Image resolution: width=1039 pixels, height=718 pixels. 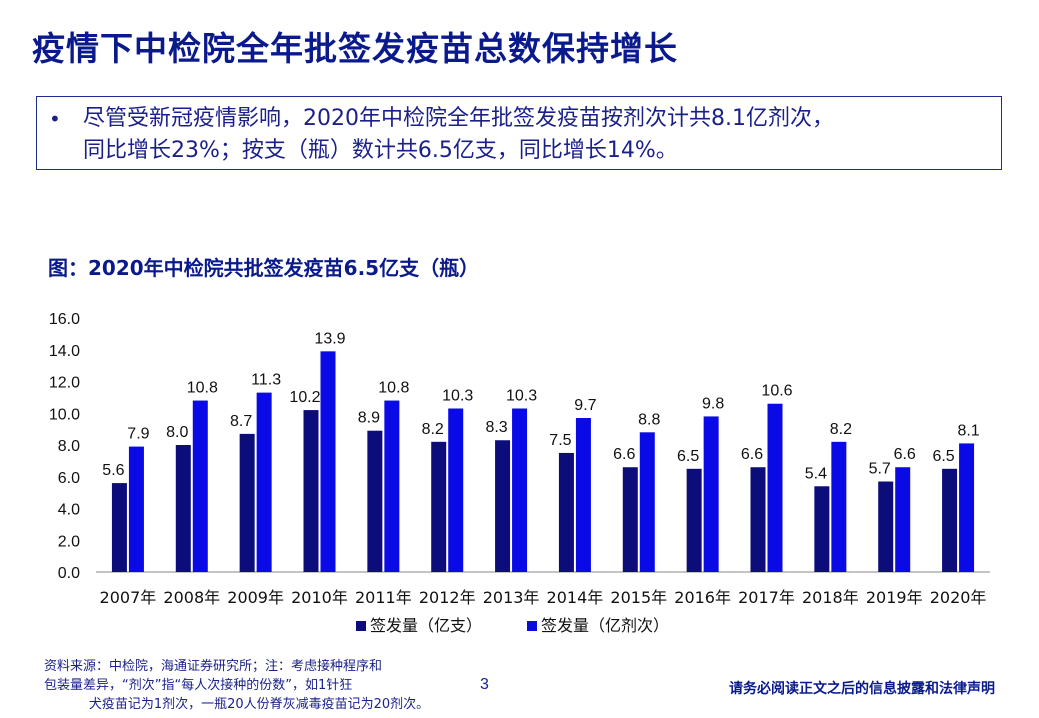 I want to click on legend-label: 签发量（亿支）, so click(x=426, y=625).